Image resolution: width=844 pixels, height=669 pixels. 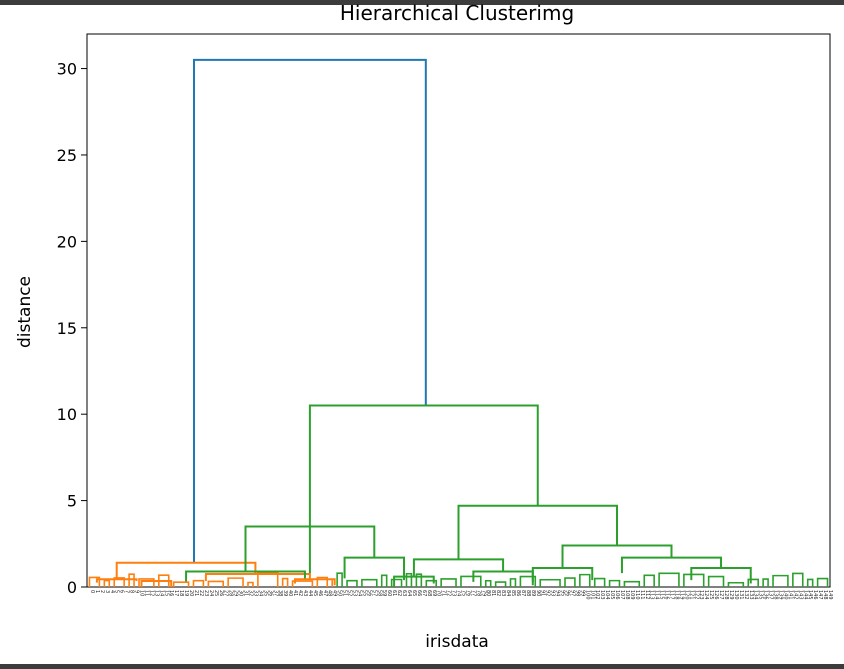 I want to click on leaf-tick-label-96: 96, so click(x=567, y=593).